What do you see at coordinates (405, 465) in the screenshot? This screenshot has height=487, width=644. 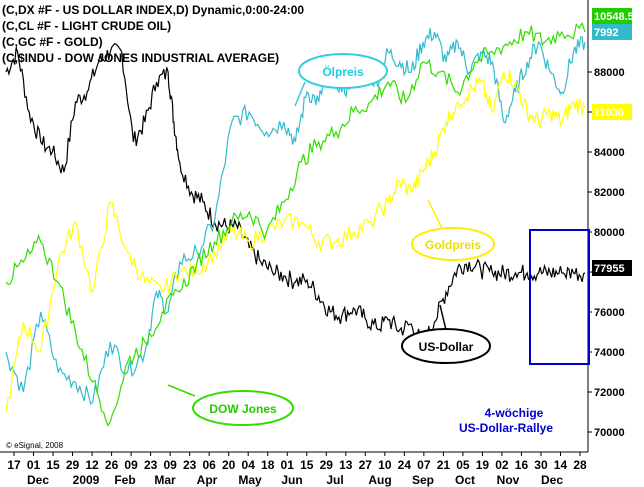 I see `x-tick-label: 24` at bounding box center [405, 465].